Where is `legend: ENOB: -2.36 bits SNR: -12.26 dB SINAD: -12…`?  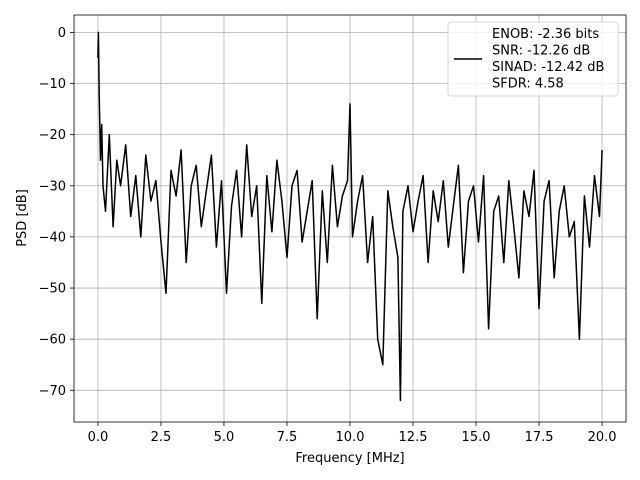
legend: ENOB: -2.36 bits SNR: -12.26 dB SINAD: -12… is located at coordinates (533, 59).